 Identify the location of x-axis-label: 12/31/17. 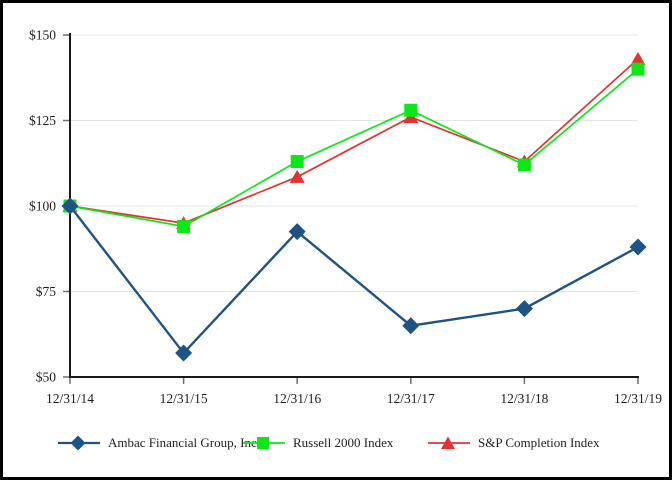
(411, 398).